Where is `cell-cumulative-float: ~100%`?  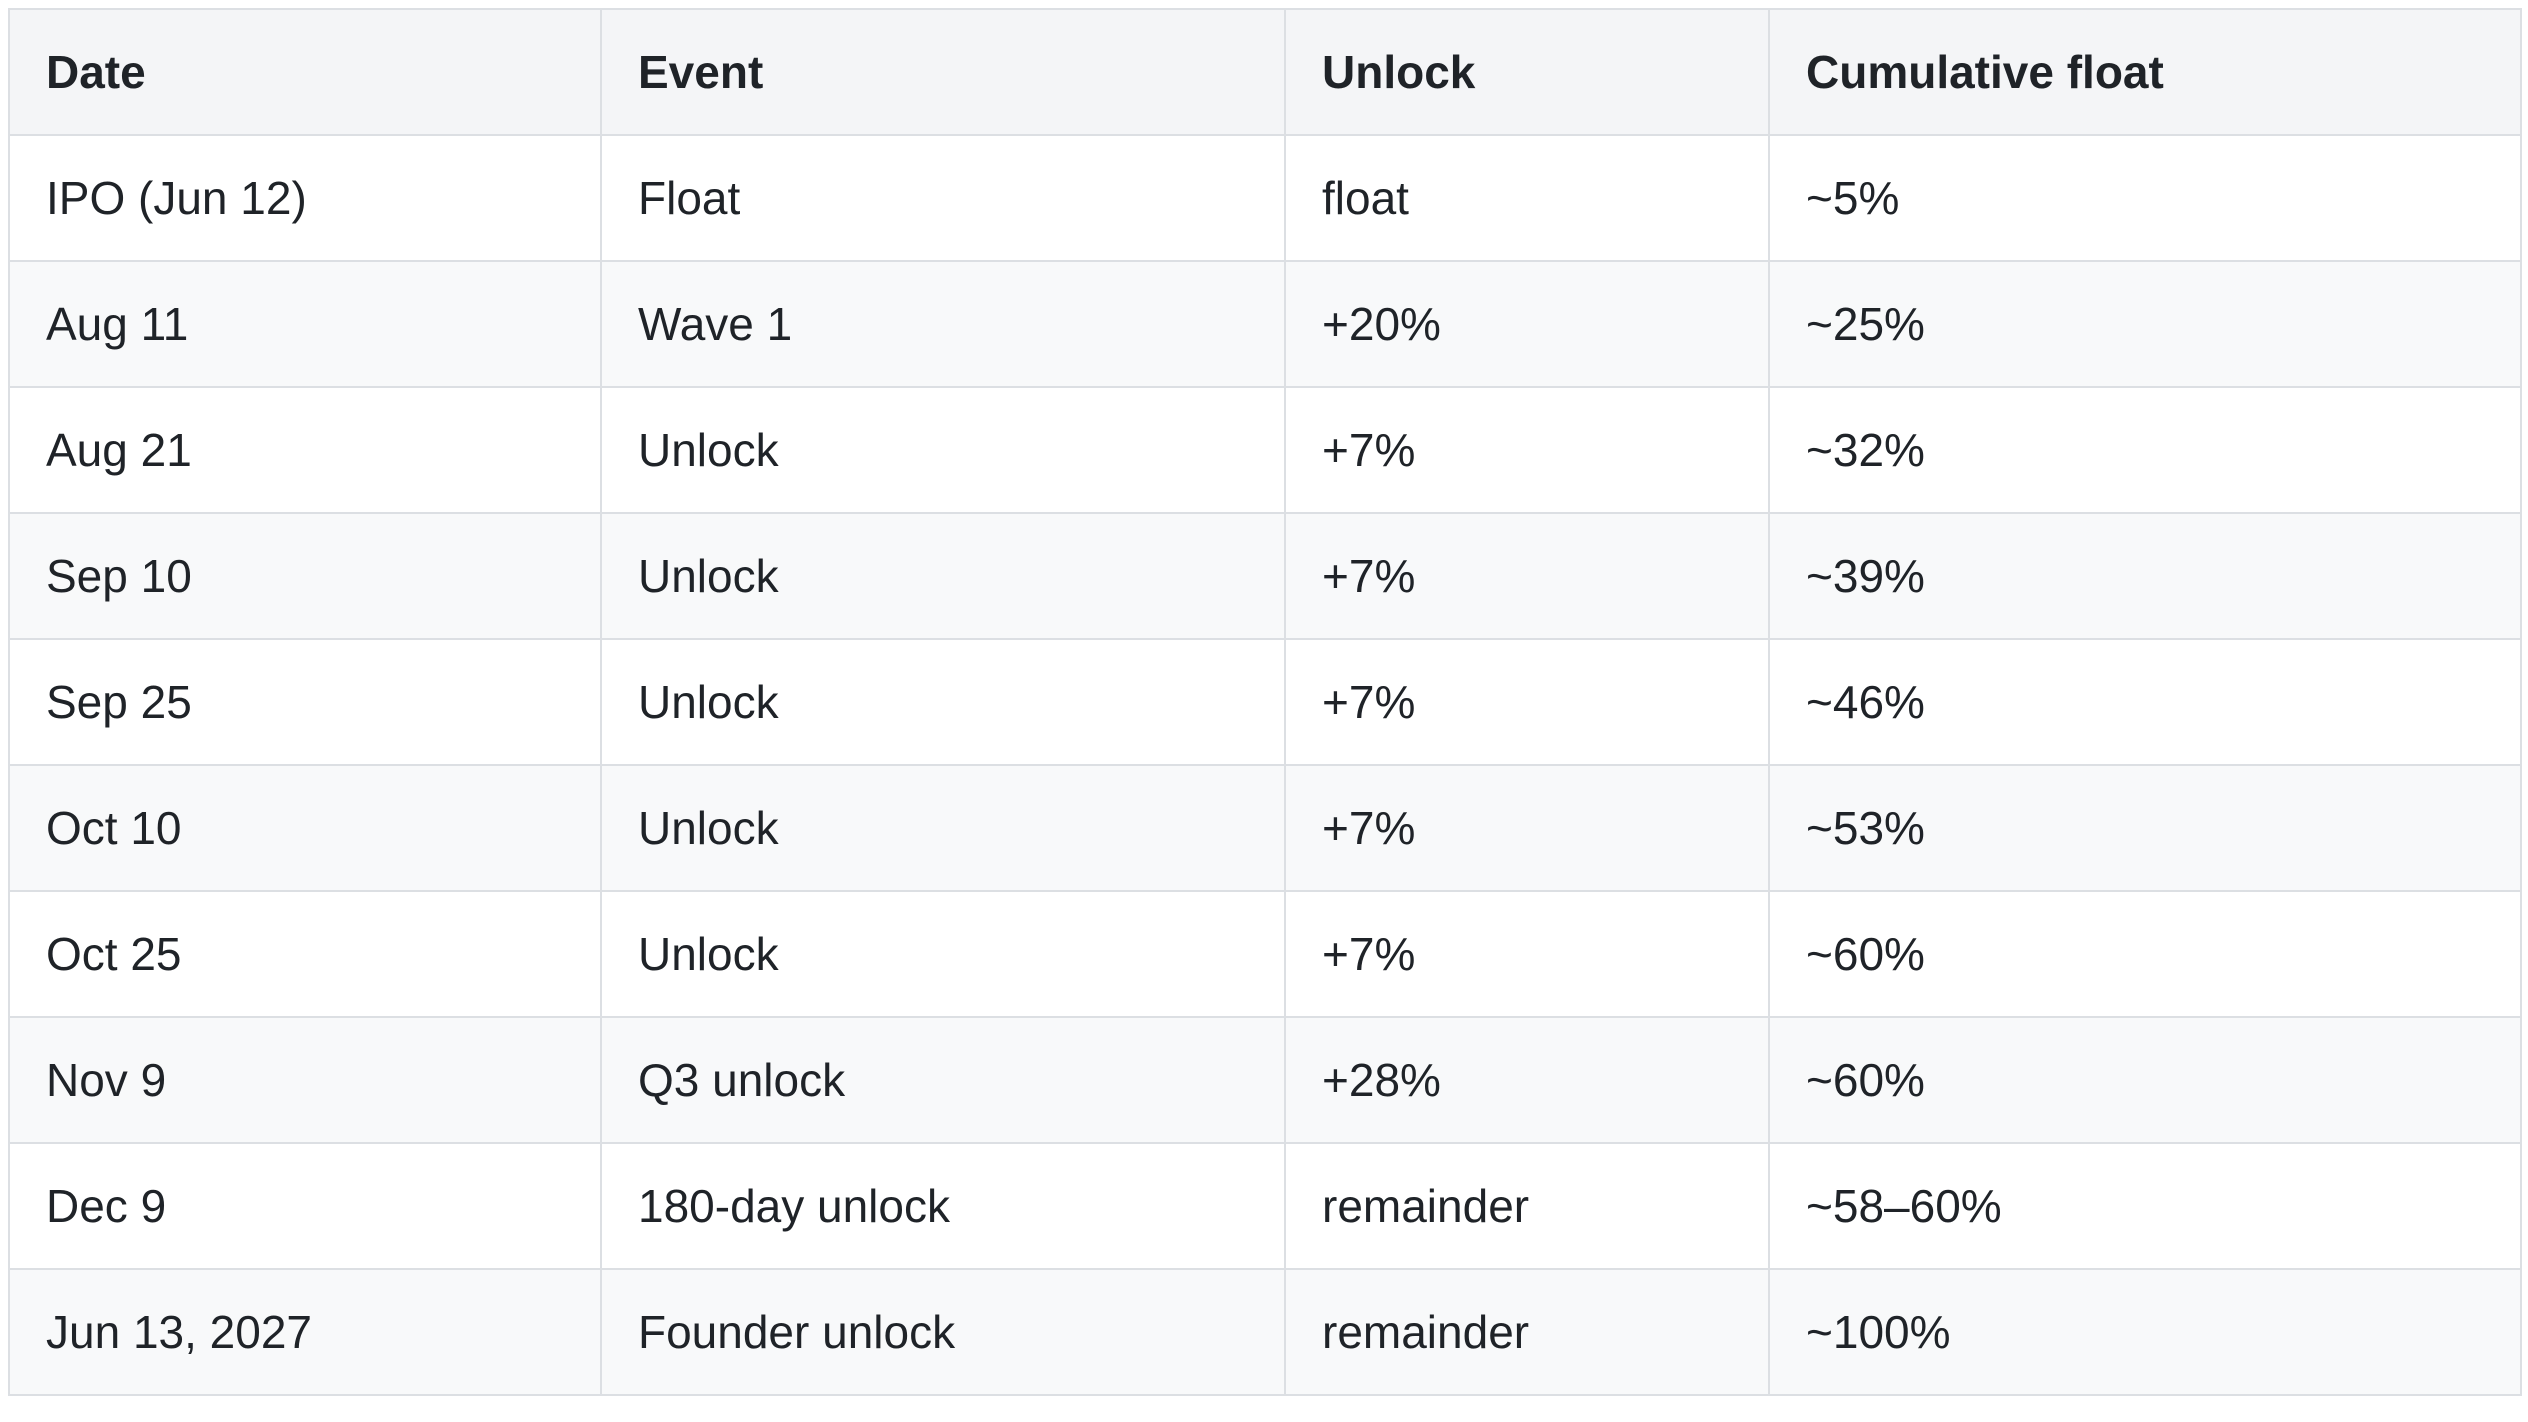
cell-cumulative-float: ~100% is located at coordinates (2145, 1332).